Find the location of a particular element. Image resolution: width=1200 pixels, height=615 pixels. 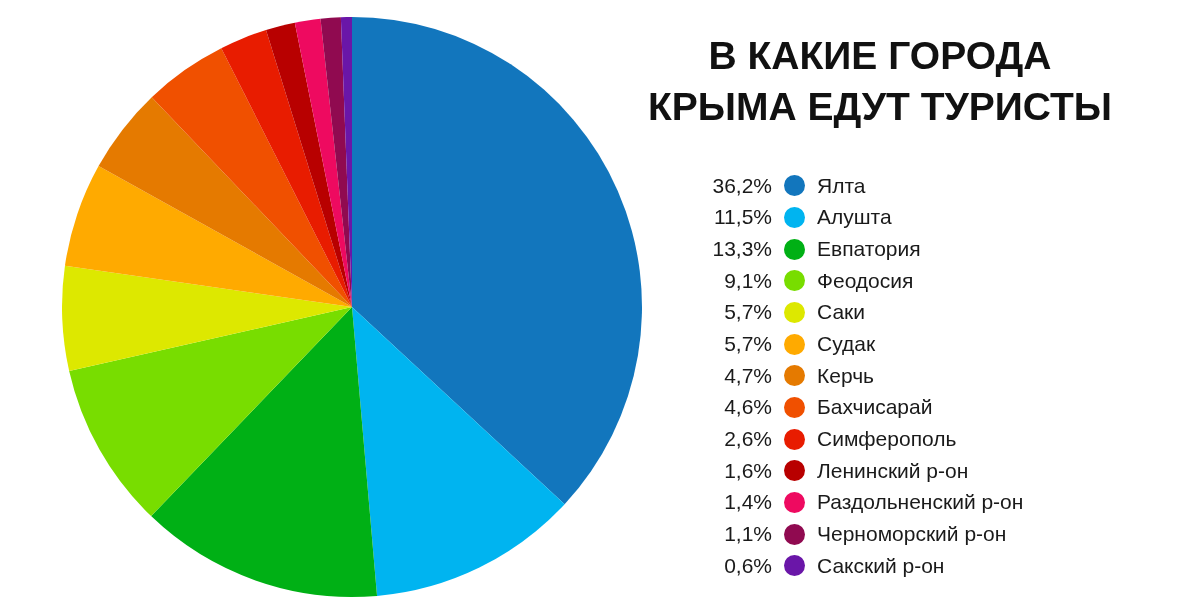

legend-label: Ленинский р-он is located at coordinates (893, 470).